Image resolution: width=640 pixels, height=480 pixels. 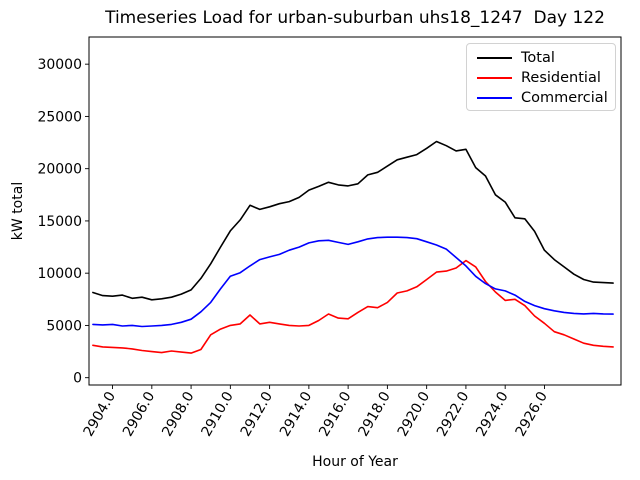 What do you see at coordinates (59, 117) in the screenshot?
I see `y-tick-label: 25000` at bounding box center [59, 117].